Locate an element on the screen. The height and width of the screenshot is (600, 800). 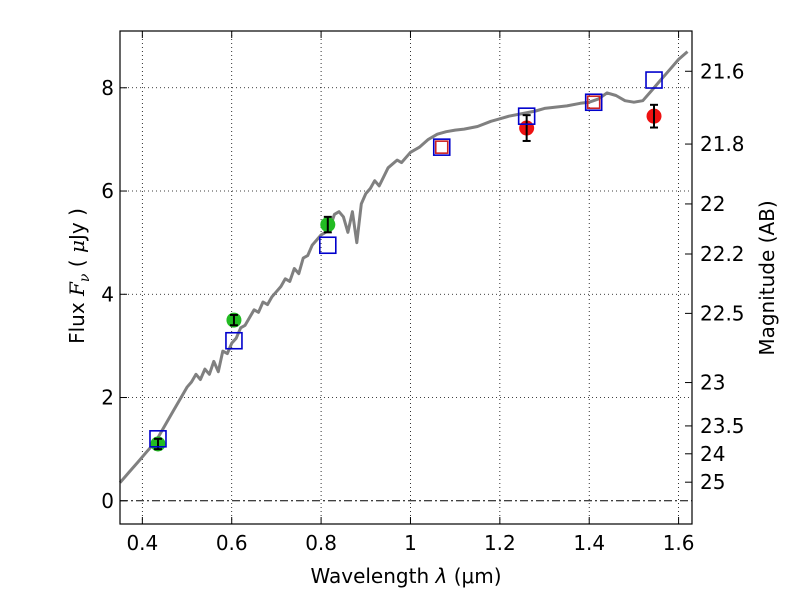
y-axis-ticks: 0 2 4 6 8 is located at coordinates (114, 294).